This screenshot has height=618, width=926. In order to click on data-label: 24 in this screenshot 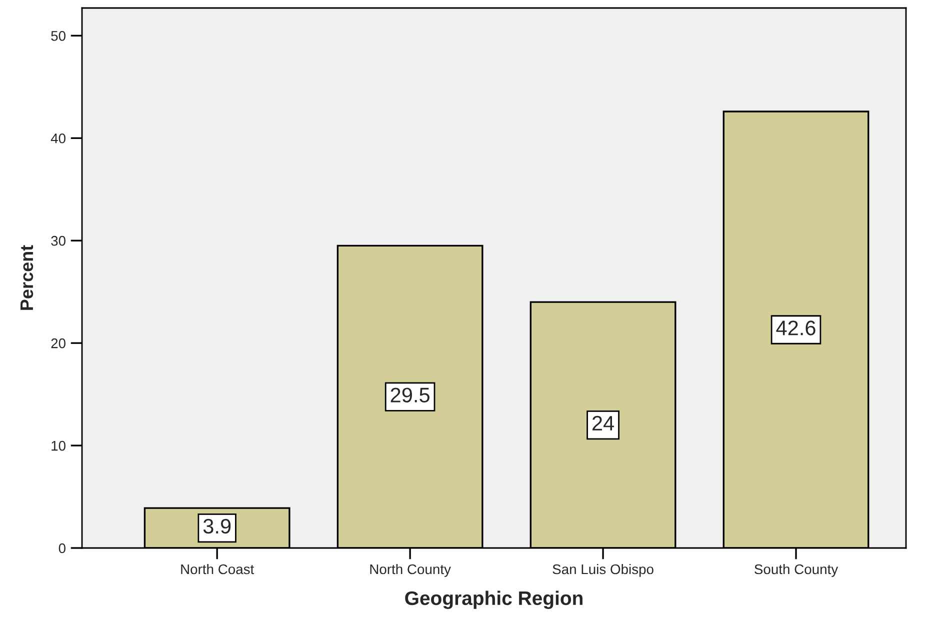, I will do `click(603, 423)`.